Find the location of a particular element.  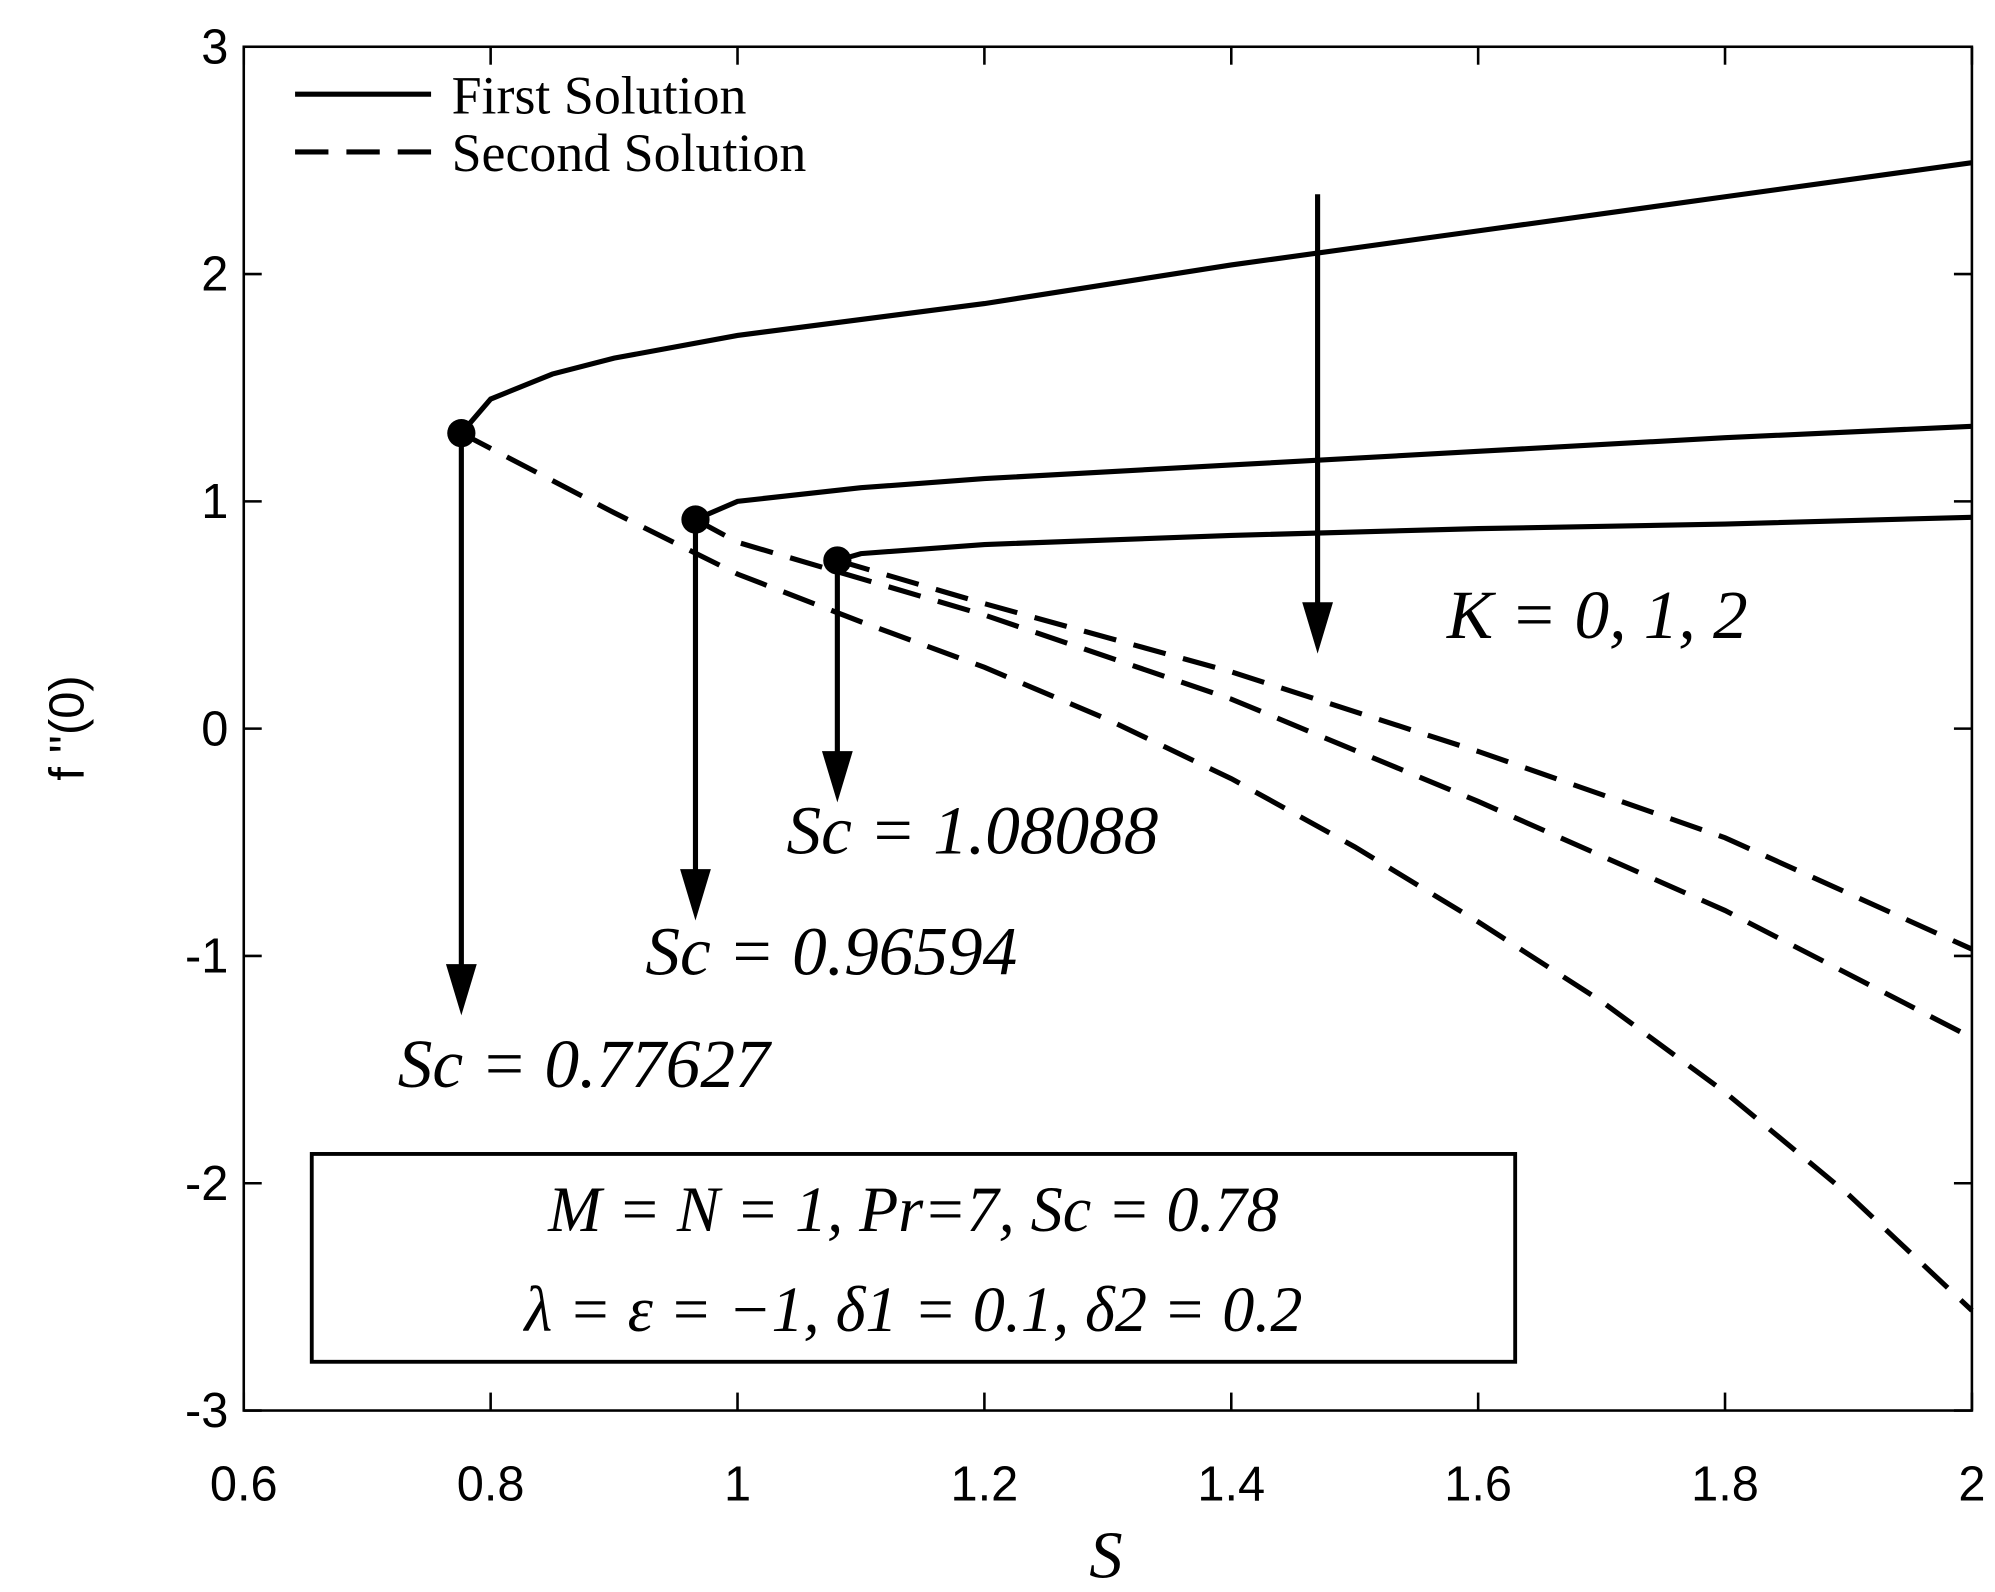

x-tick-label: 2 is located at coordinates (1971, 1484).